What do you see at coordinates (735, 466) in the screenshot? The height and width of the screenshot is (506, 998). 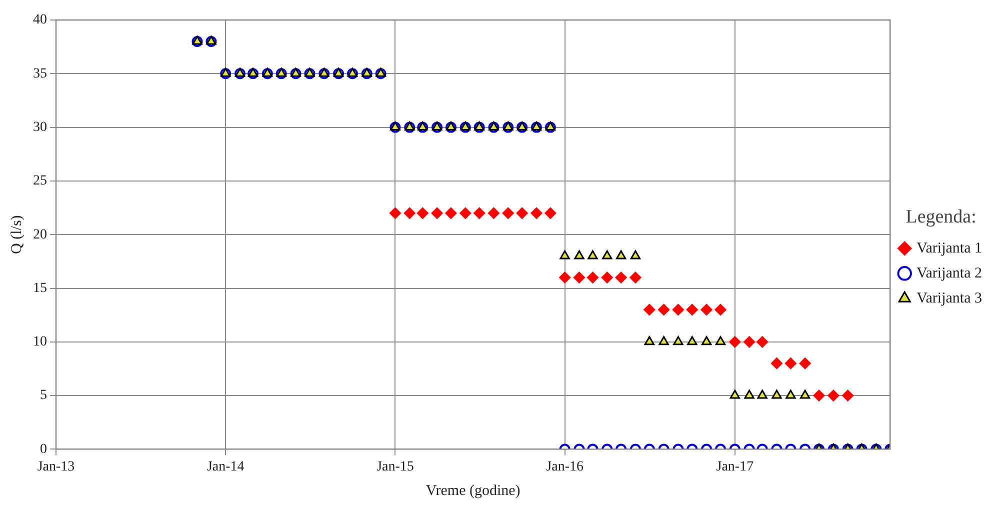 I see `x-tick-label: Jan-17` at bounding box center [735, 466].